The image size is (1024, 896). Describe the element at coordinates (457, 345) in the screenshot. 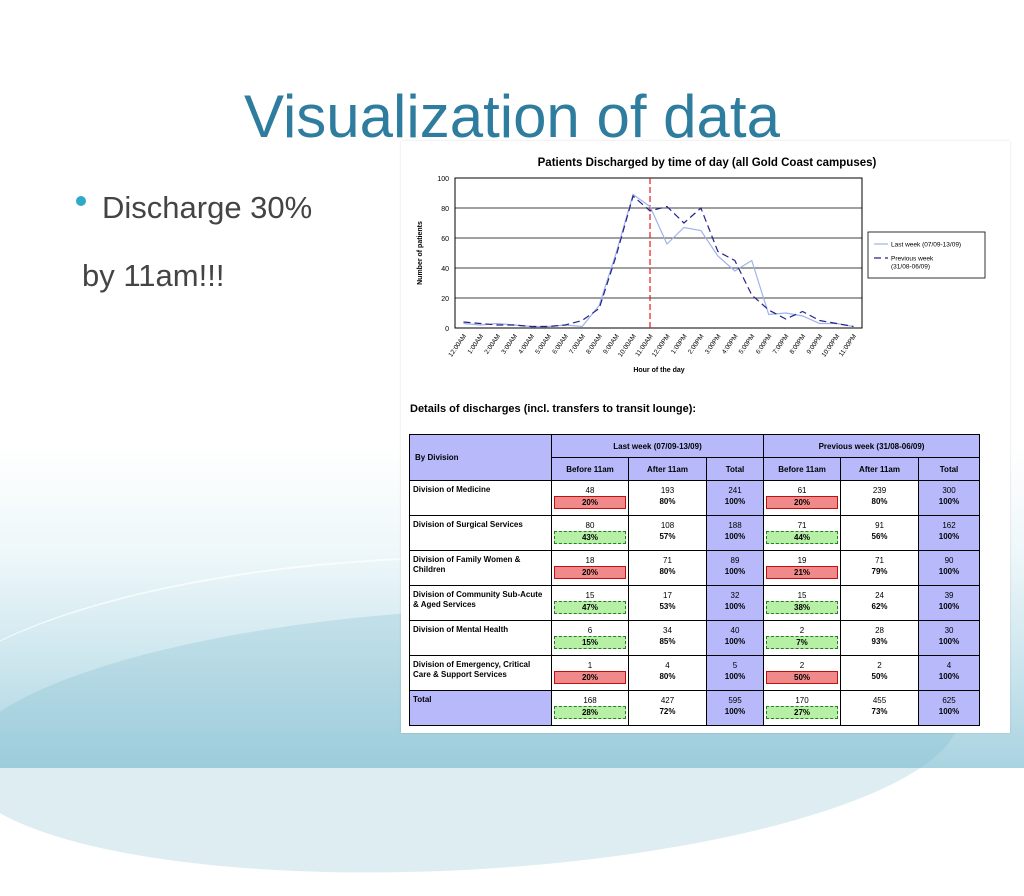

I see `x-tick-label: 12:00AM` at that location.